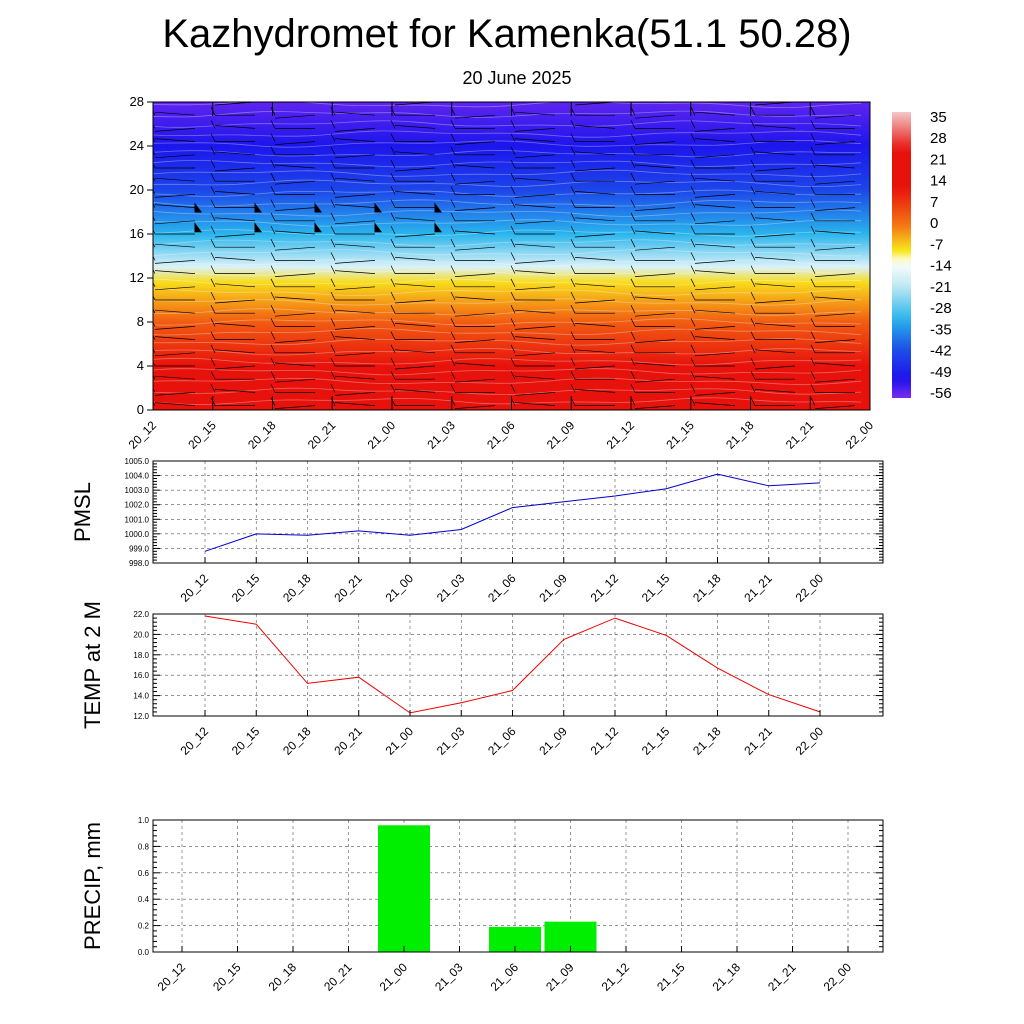 The width and height of the screenshot is (1024, 1024). What do you see at coordinates (137, 490) in the screenshot?
I see `y-tick-label: 1003.0` at bounding box center [137, 490].